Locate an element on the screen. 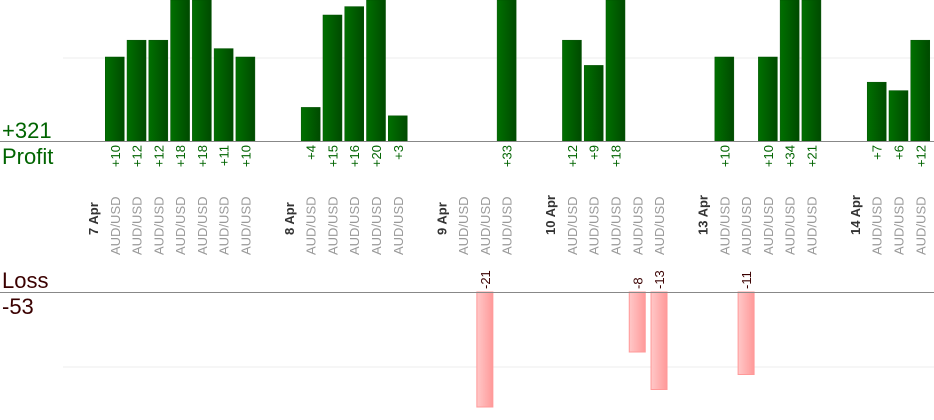 The height and width of the screenshot is (420, 934). profit-value-label: +4 is located at coordinates (311, 152).